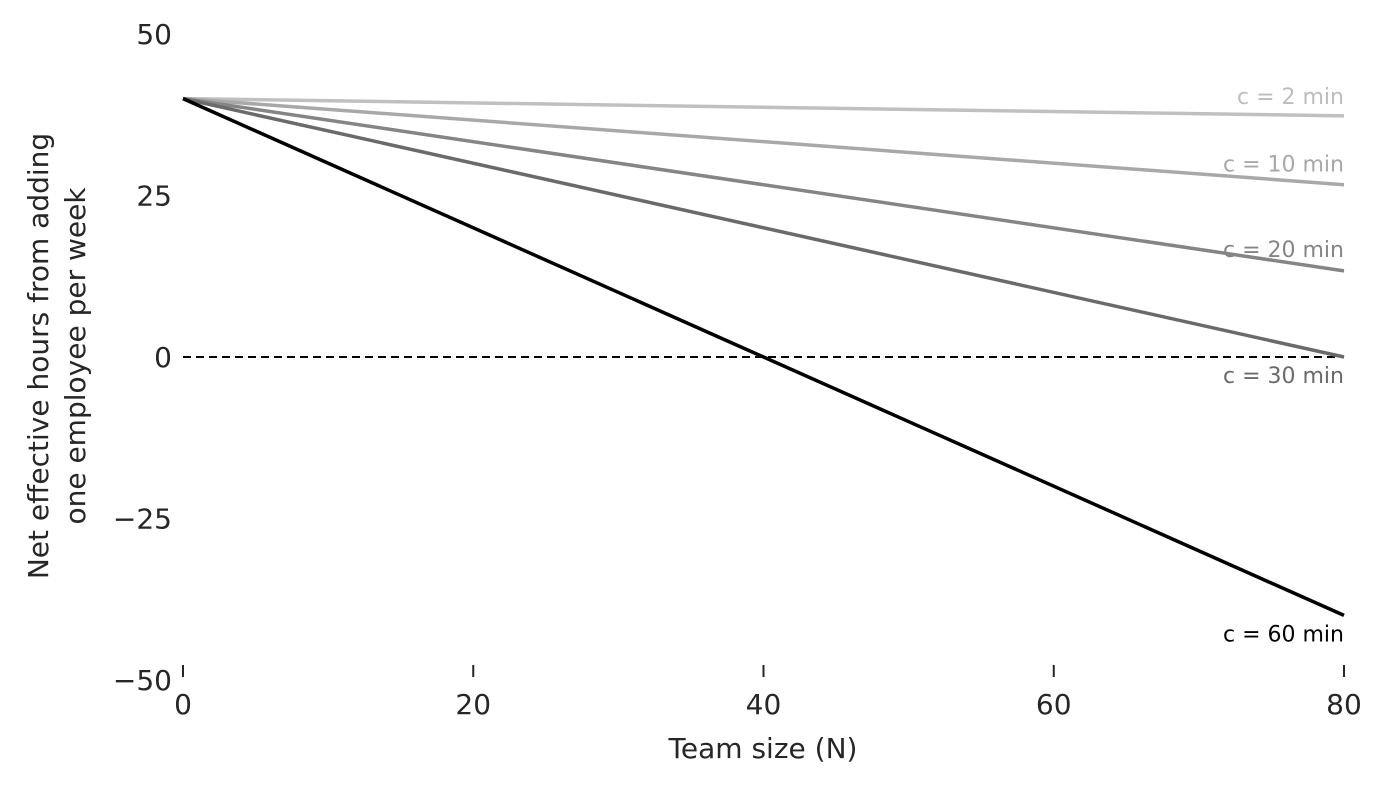 This screenshot has height=786, width=1386. I want to click on y-tick-label: 25, so click(154, 196).